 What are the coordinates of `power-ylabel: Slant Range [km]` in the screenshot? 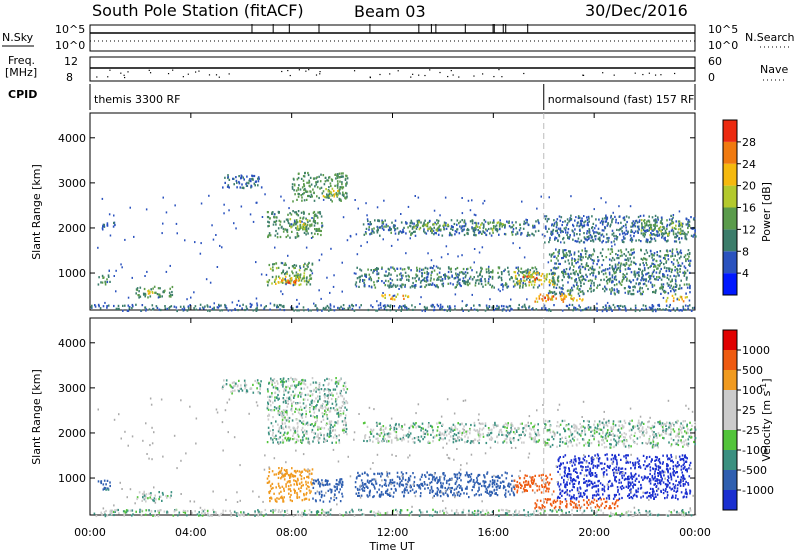 It's located at (36, 212).